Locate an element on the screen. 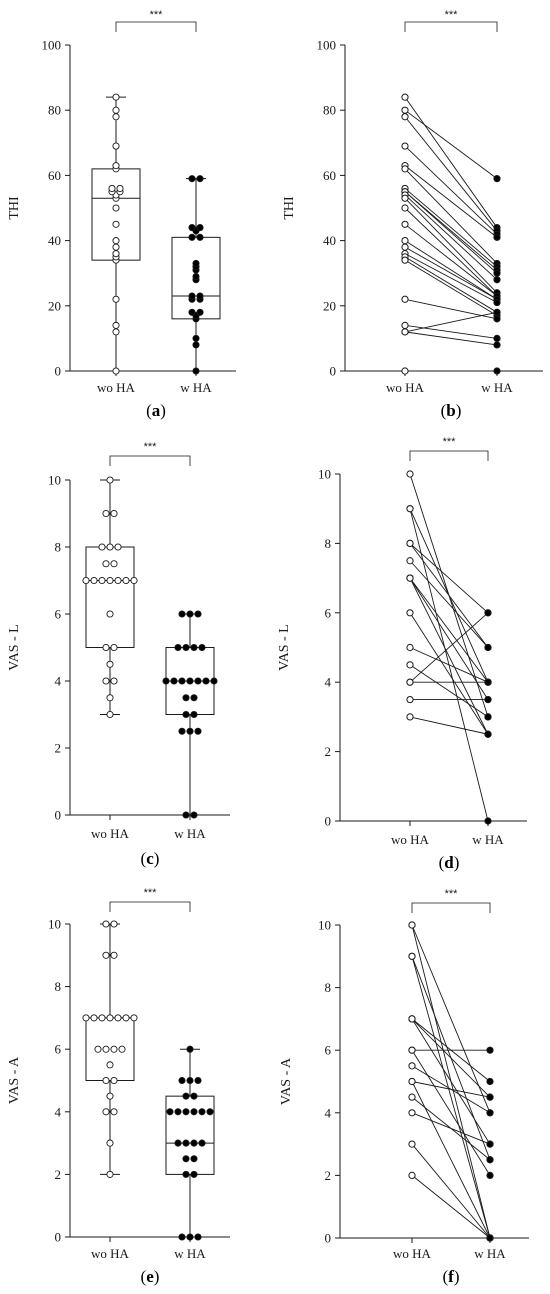  significance-label: *** is located at coordinates (452, 894).